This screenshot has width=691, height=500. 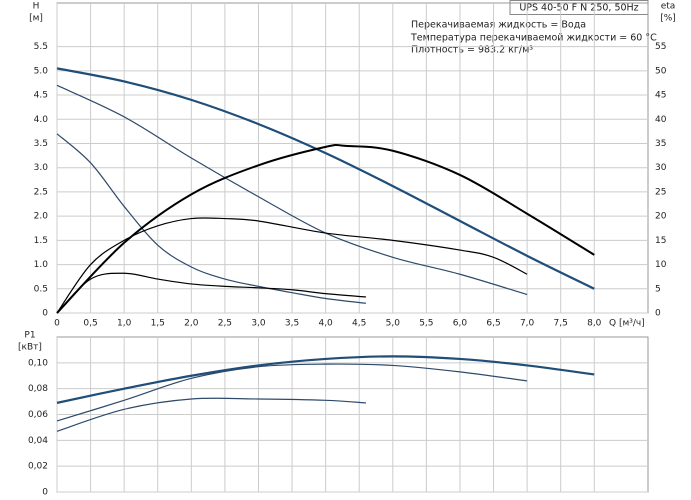 I want to click on x-tick-label: 3,5, so click(x=292, y=324).